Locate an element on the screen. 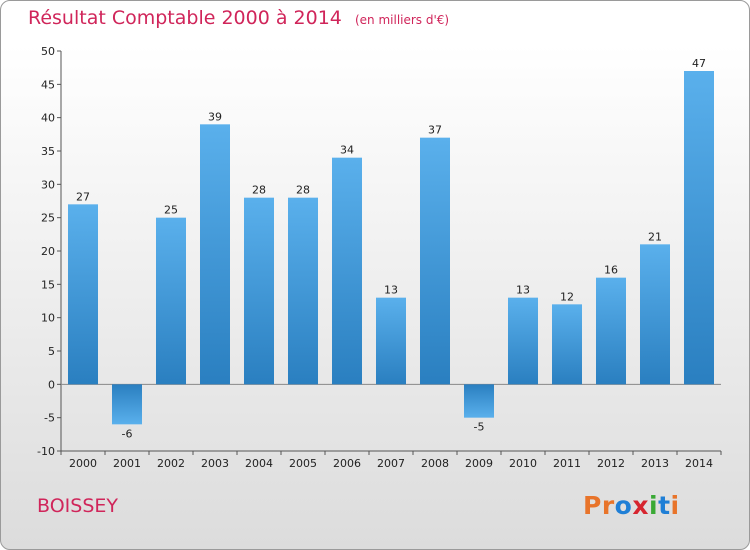 Image resolution: width=750 pixels, height=550 pixels. data-label-2004: 28 is located at coordinates (259, 190).